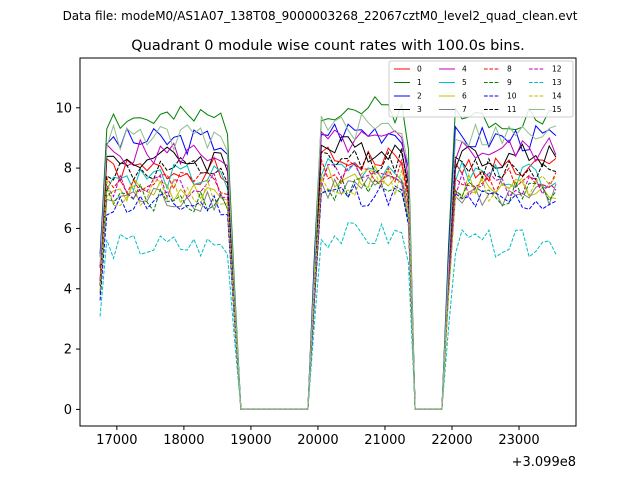 The height and width of the screenshot is (480, 640). I want to click on legend-label-15: 15, so click(557, 109).